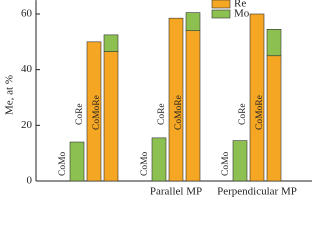 The image size is (320, 240). What do you see at coordinates (27, 69) in the screenshot?
I see `y-tick-label: 40` at bounding box center [27, 69].